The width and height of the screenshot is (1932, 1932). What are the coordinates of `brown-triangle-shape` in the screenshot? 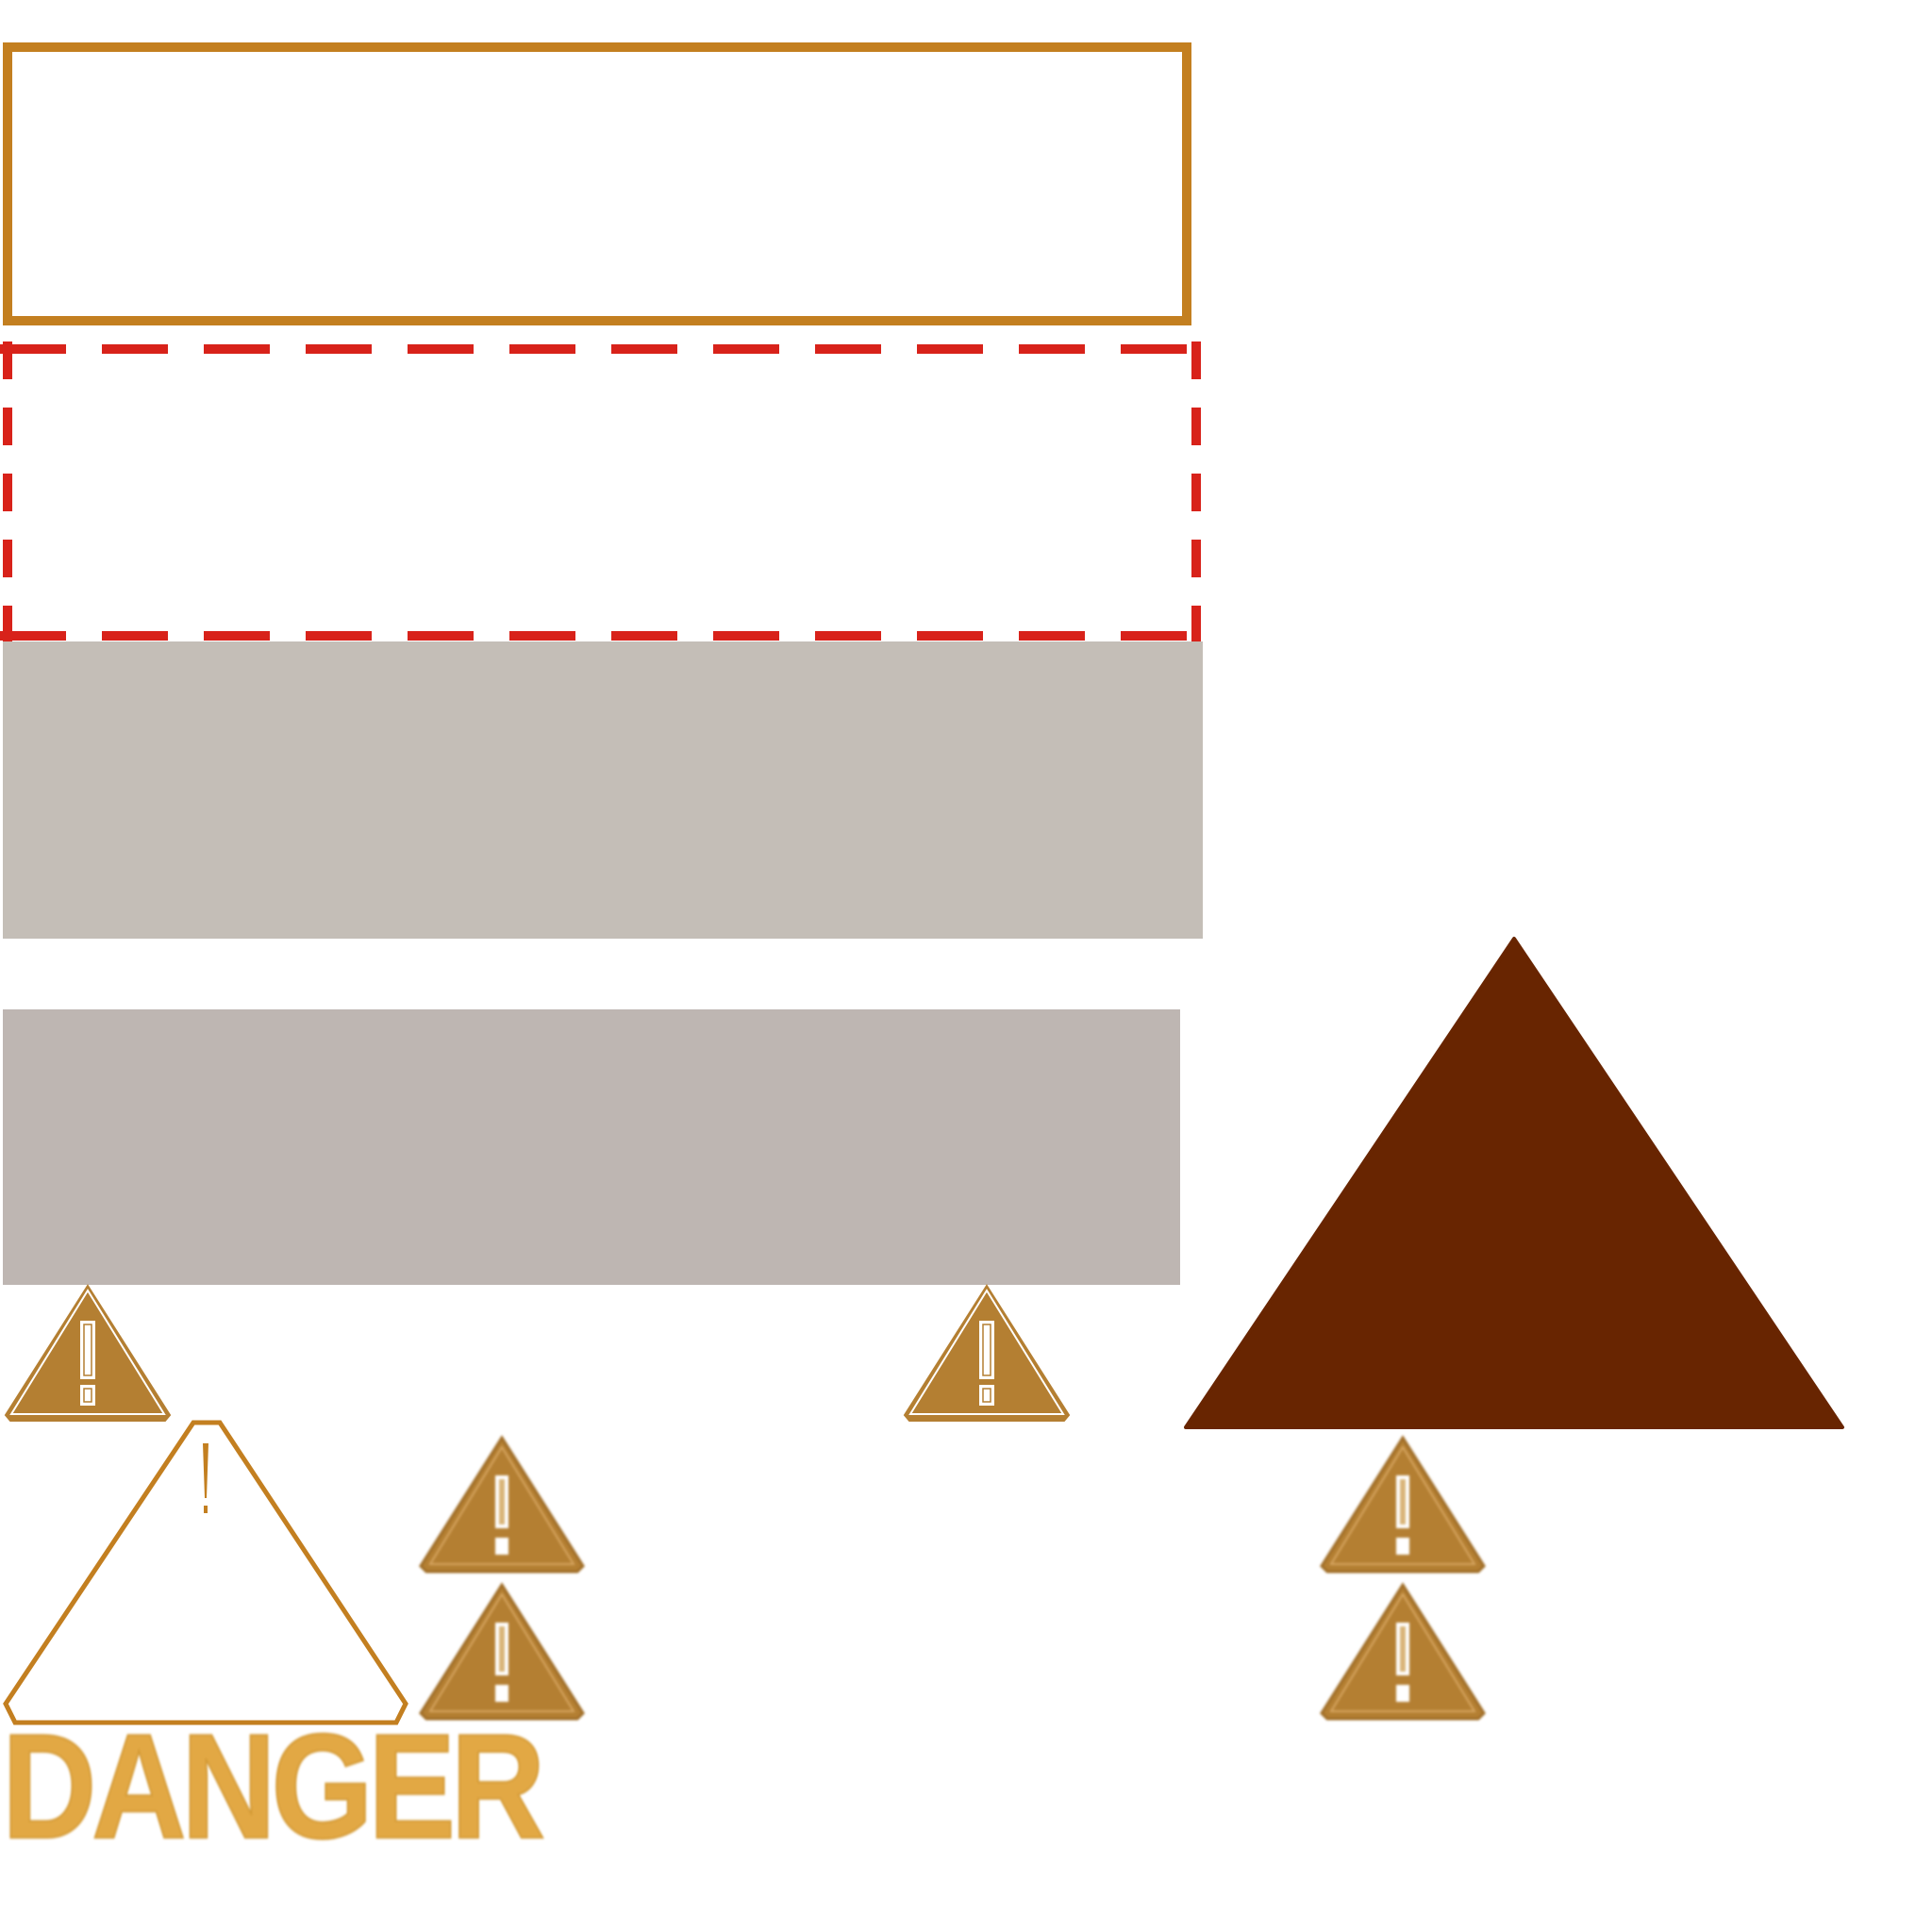 It's located at (1514, 1183).